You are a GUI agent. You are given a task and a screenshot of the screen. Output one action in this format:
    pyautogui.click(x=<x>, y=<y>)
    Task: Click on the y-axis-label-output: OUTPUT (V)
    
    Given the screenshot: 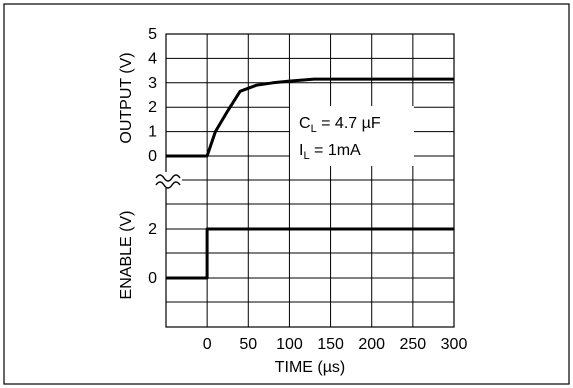 What is the action you would take?
    pyautogui.click(x=126, y=97)
    